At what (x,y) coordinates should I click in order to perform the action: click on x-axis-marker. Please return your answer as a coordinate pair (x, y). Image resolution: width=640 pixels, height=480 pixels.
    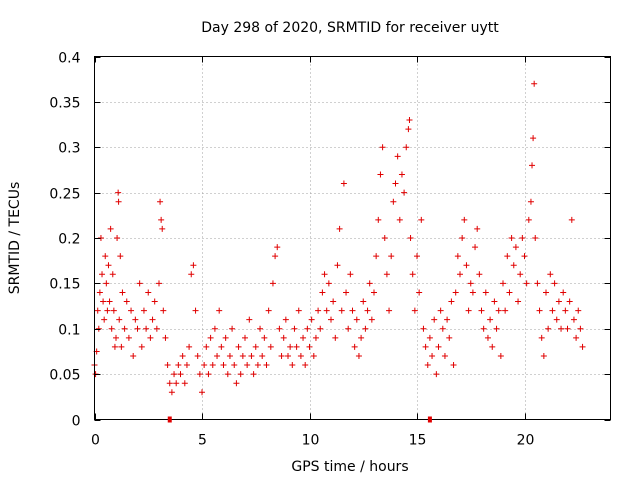
    Looking at the image, I should click on (429, 419).